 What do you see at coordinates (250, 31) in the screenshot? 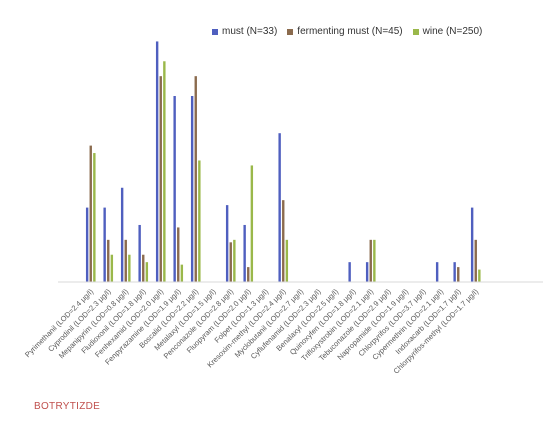
I see `legend-label: must (N=33)` at bounding box center [250, 31].